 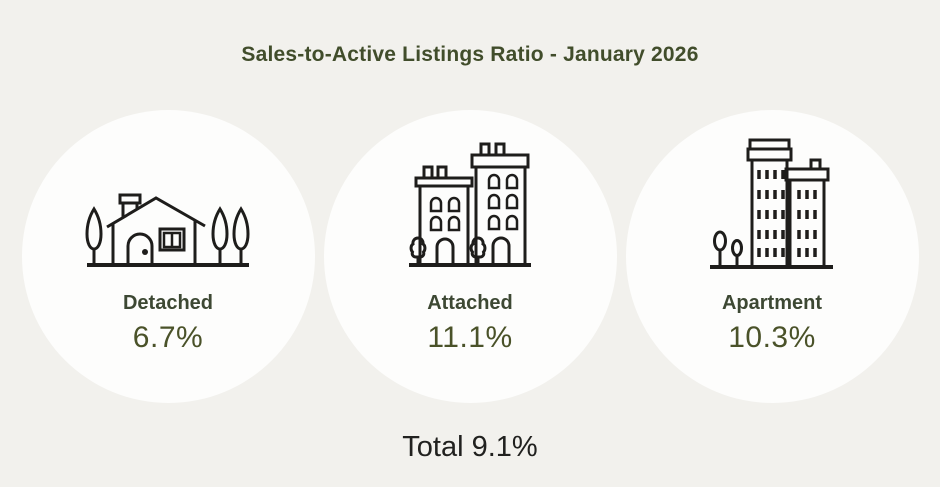 I want to click on card-value-detached: 6.7%, so click(x=168, y=337).